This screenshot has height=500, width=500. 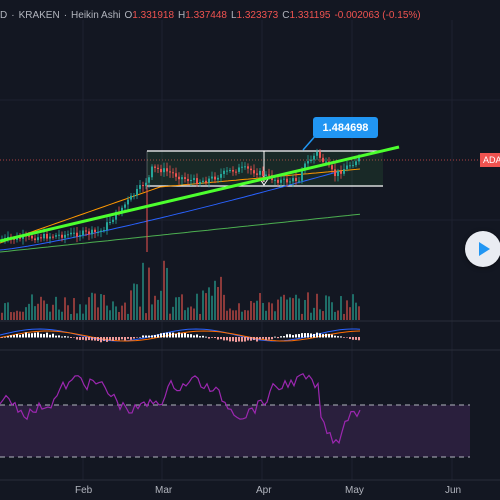 I want to click on play-icon, so click(x=484, y=249).